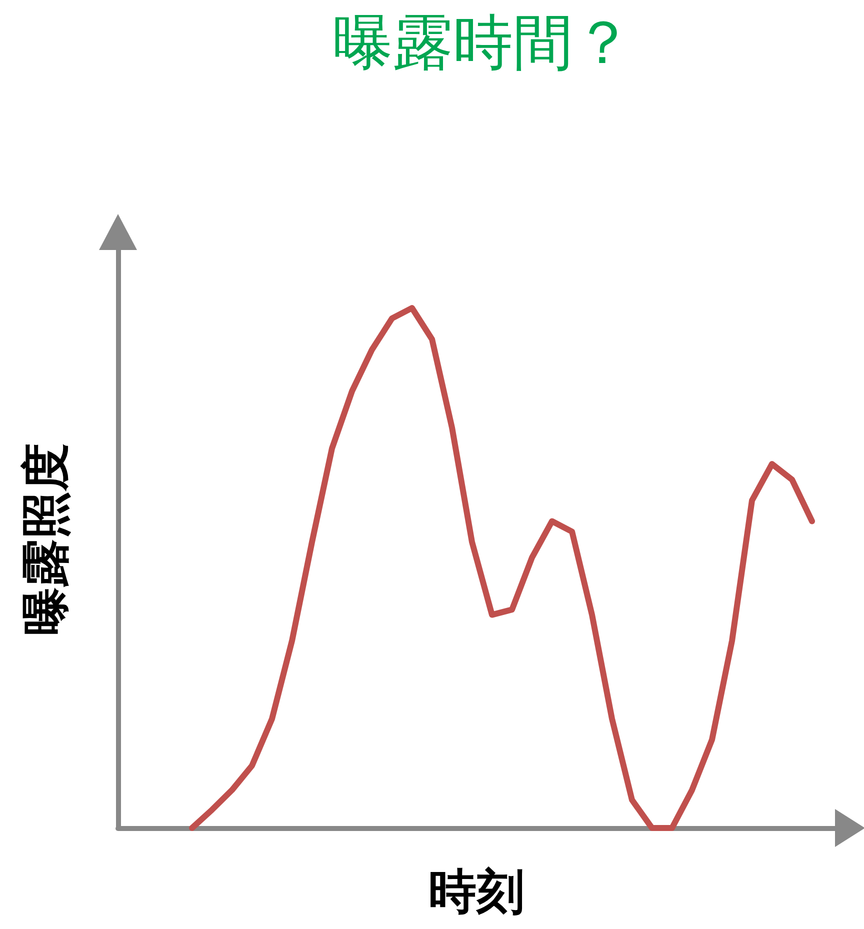  I want to click on x-axis-title: 時刻, so click(476, 892).